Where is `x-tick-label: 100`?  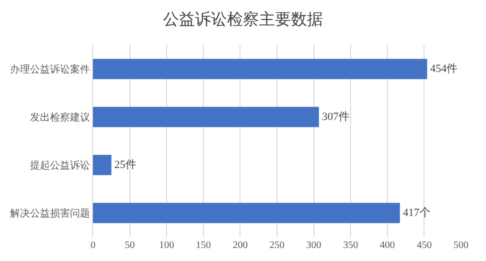 x-tick-label: 100 is located at coordinates (166, 245).